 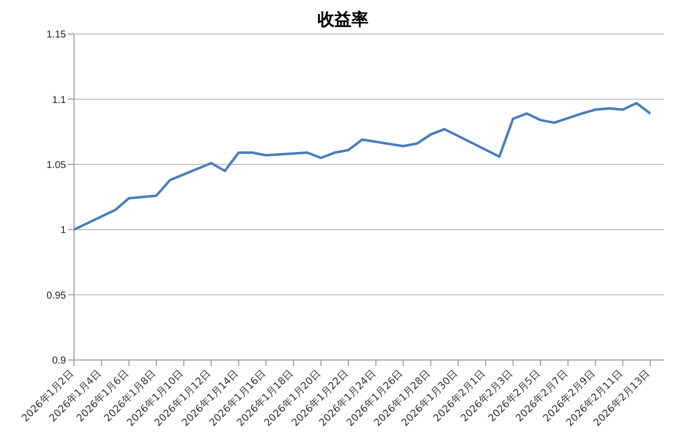 What do you see at coordinates (343, 19) in the screenshot?
I see `chart-title: 收益率` at bounding box center [343, 19].